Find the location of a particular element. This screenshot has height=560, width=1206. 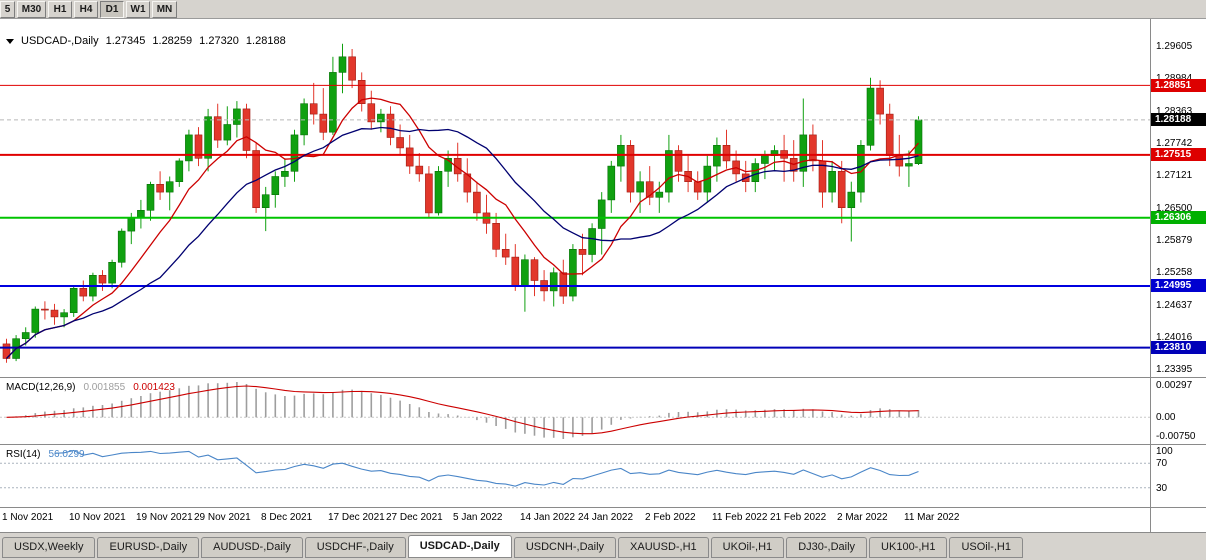

price-line-badge: 1.26306 is located at coordinates (1178, 217).